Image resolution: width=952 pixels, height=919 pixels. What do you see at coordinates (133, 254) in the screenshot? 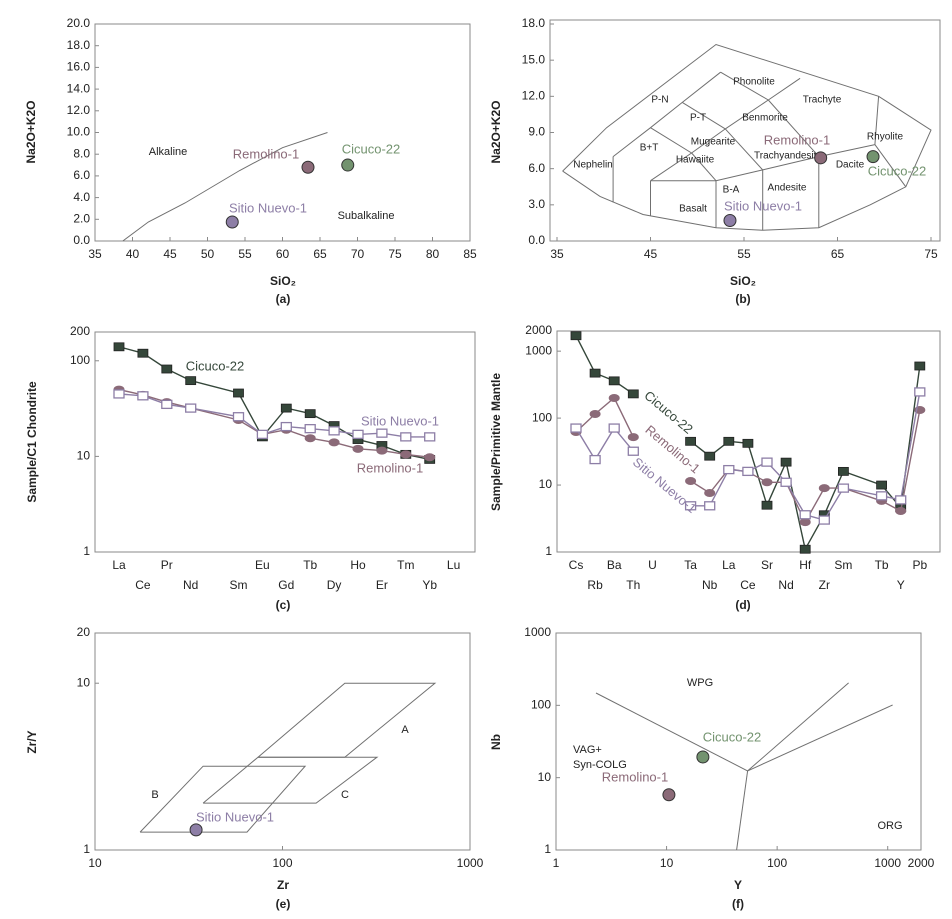
I see `x-tick-label: 40` at bounding box center [133, 254].